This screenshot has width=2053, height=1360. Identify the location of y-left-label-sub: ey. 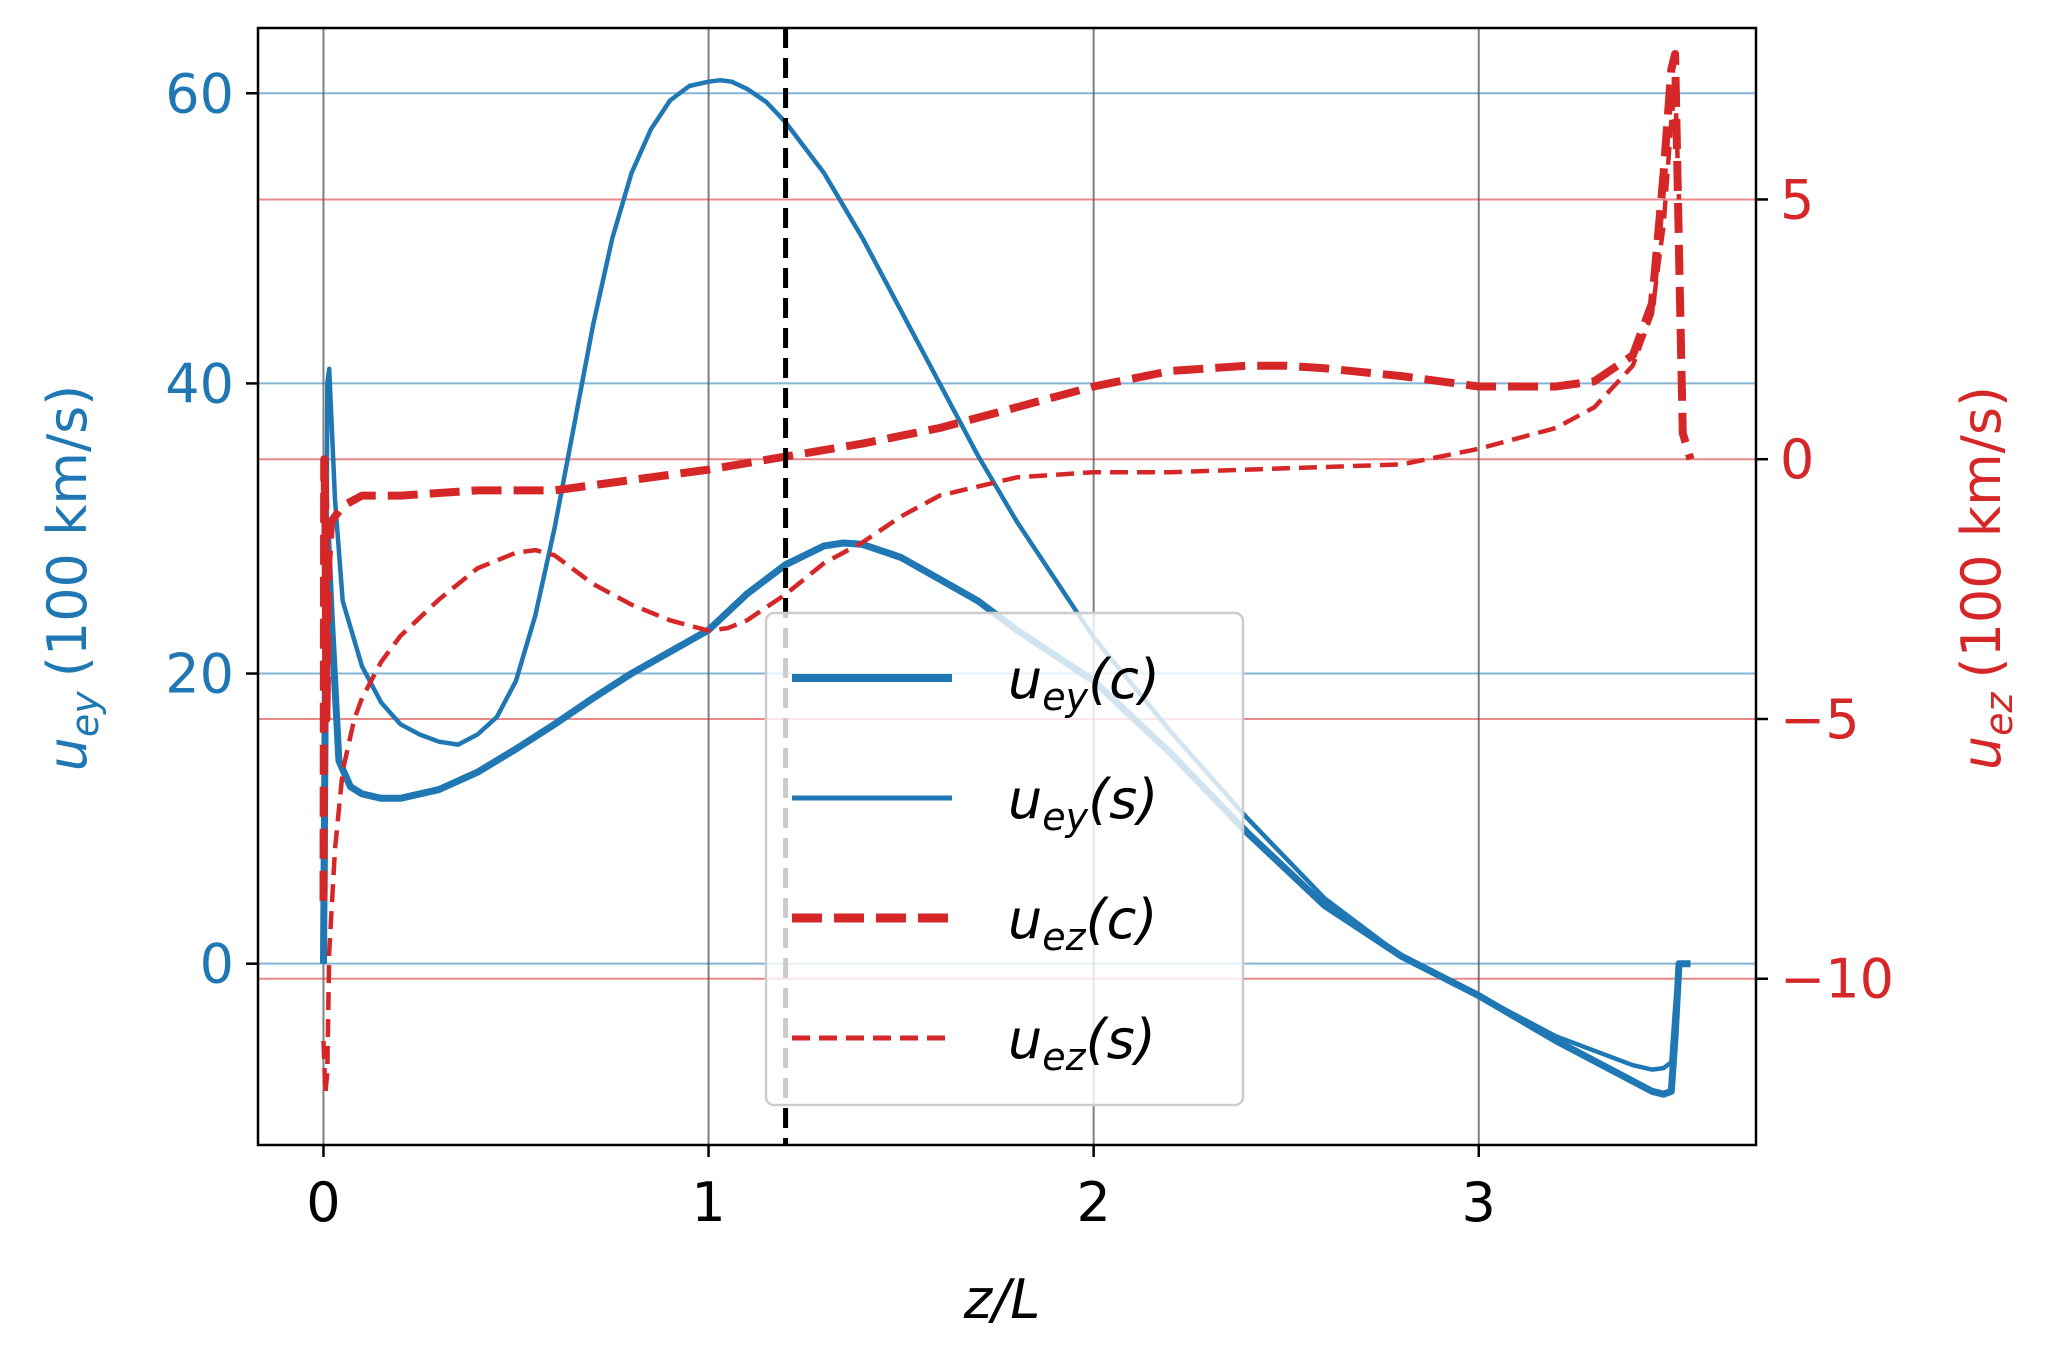
(85, 714).